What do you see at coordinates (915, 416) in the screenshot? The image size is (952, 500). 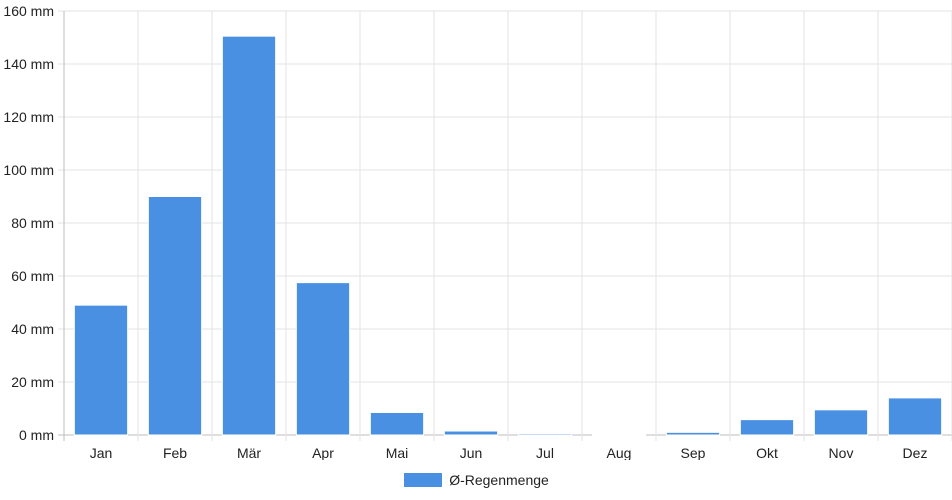 I see `bar-dez` at bounding box center [915, 416].